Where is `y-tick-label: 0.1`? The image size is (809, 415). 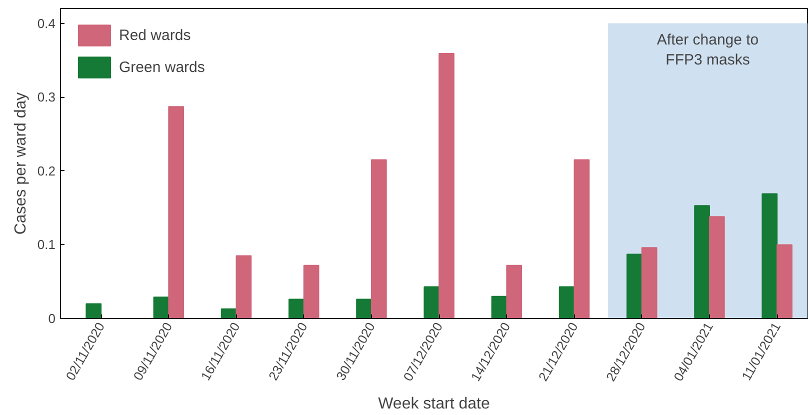 y-tick-label: 0.1 is located at coordinates (46, 244).